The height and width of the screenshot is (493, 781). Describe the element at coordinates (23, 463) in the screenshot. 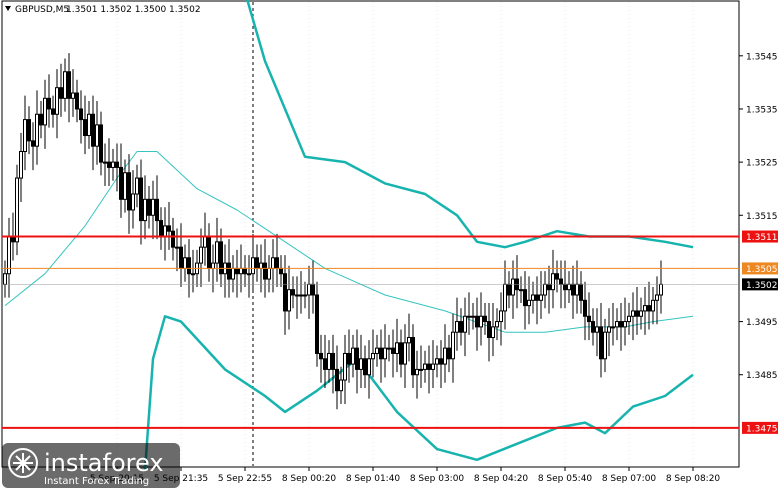

I see `instaforex-logo-icon` at that location.